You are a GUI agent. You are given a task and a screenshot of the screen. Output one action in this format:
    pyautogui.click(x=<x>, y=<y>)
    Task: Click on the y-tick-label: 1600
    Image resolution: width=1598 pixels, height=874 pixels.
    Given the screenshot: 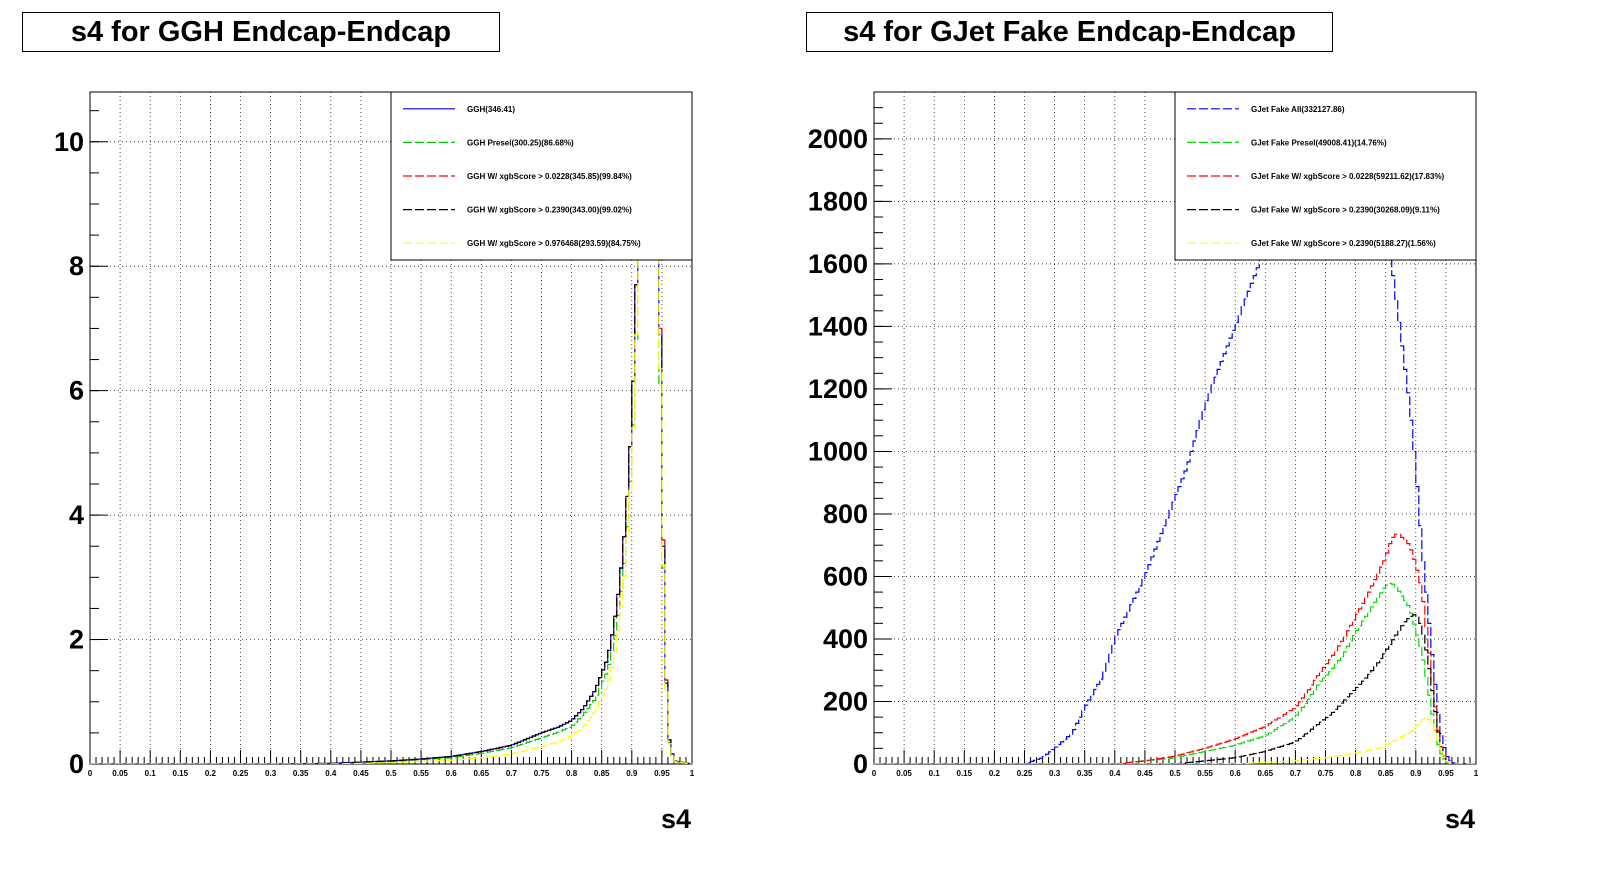 What is the action you would take?
    pyautogui.click(x=838, y=264)
    